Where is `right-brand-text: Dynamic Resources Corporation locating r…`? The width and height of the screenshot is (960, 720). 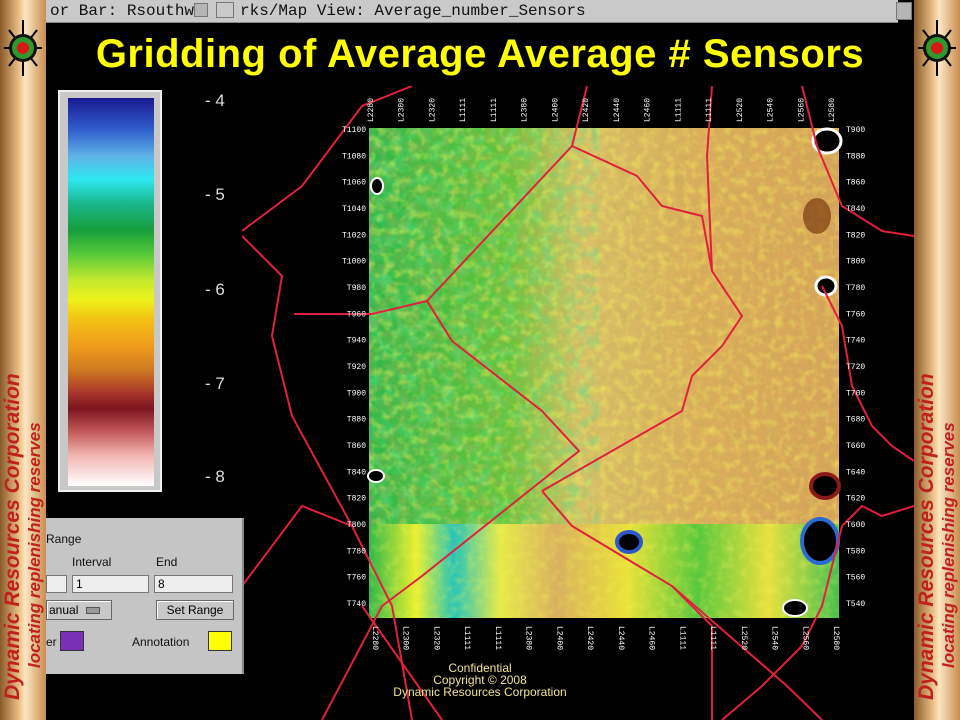 right-brand-text: Dynamic Resources Corporation locating r… is located at coordinates (937, 360).